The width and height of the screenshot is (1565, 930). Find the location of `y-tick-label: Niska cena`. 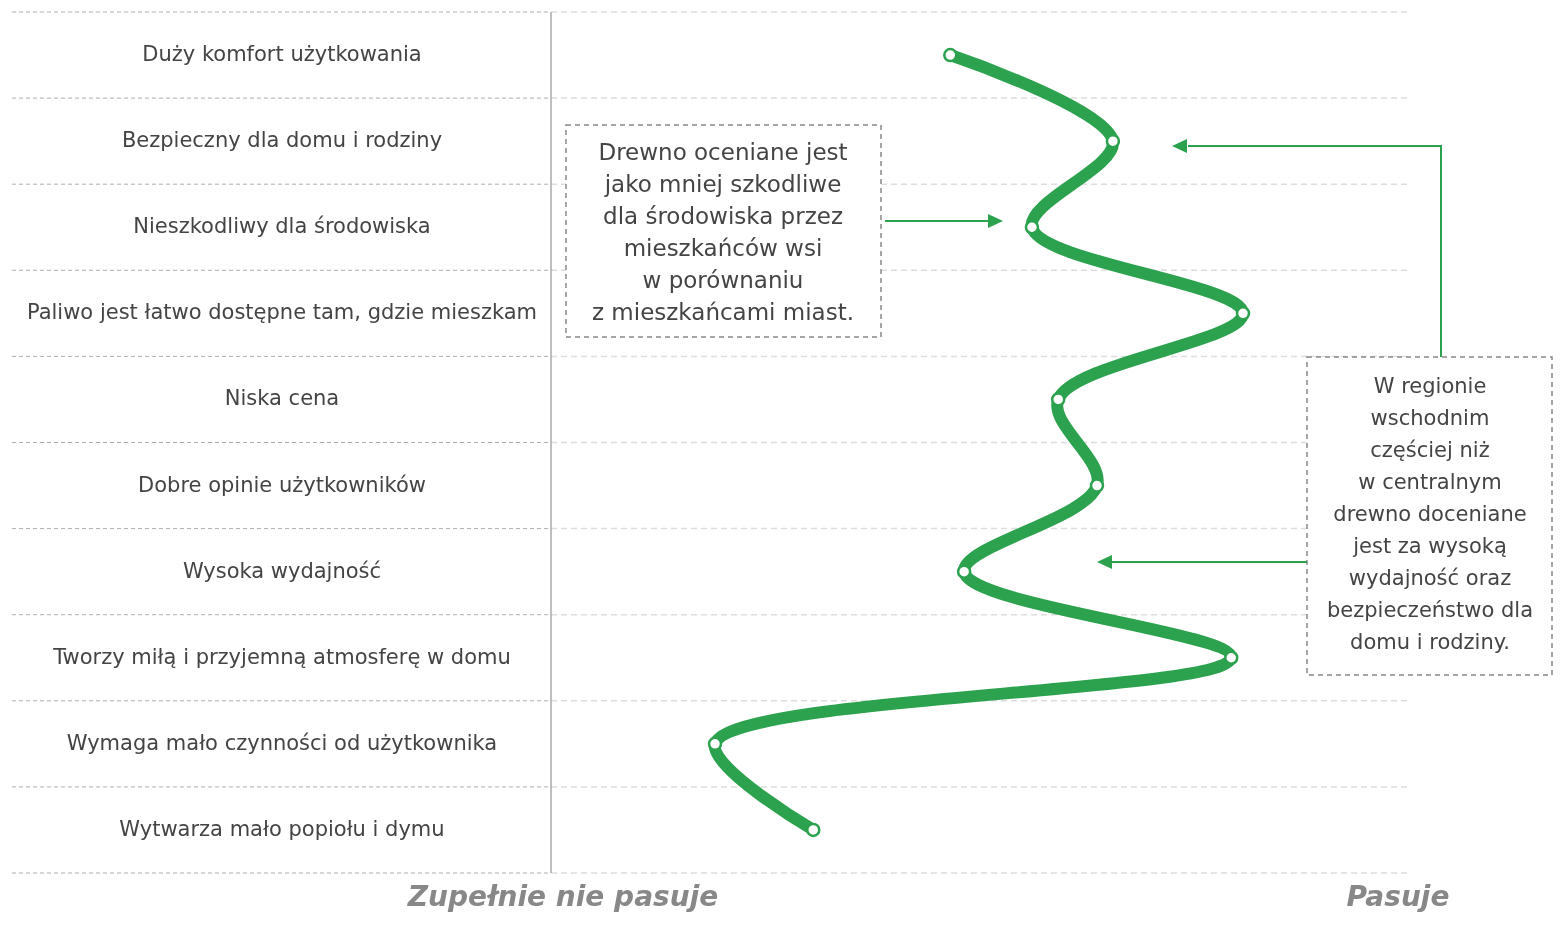

y-tick-label: Niska cena is located at coordinates (282, 398).